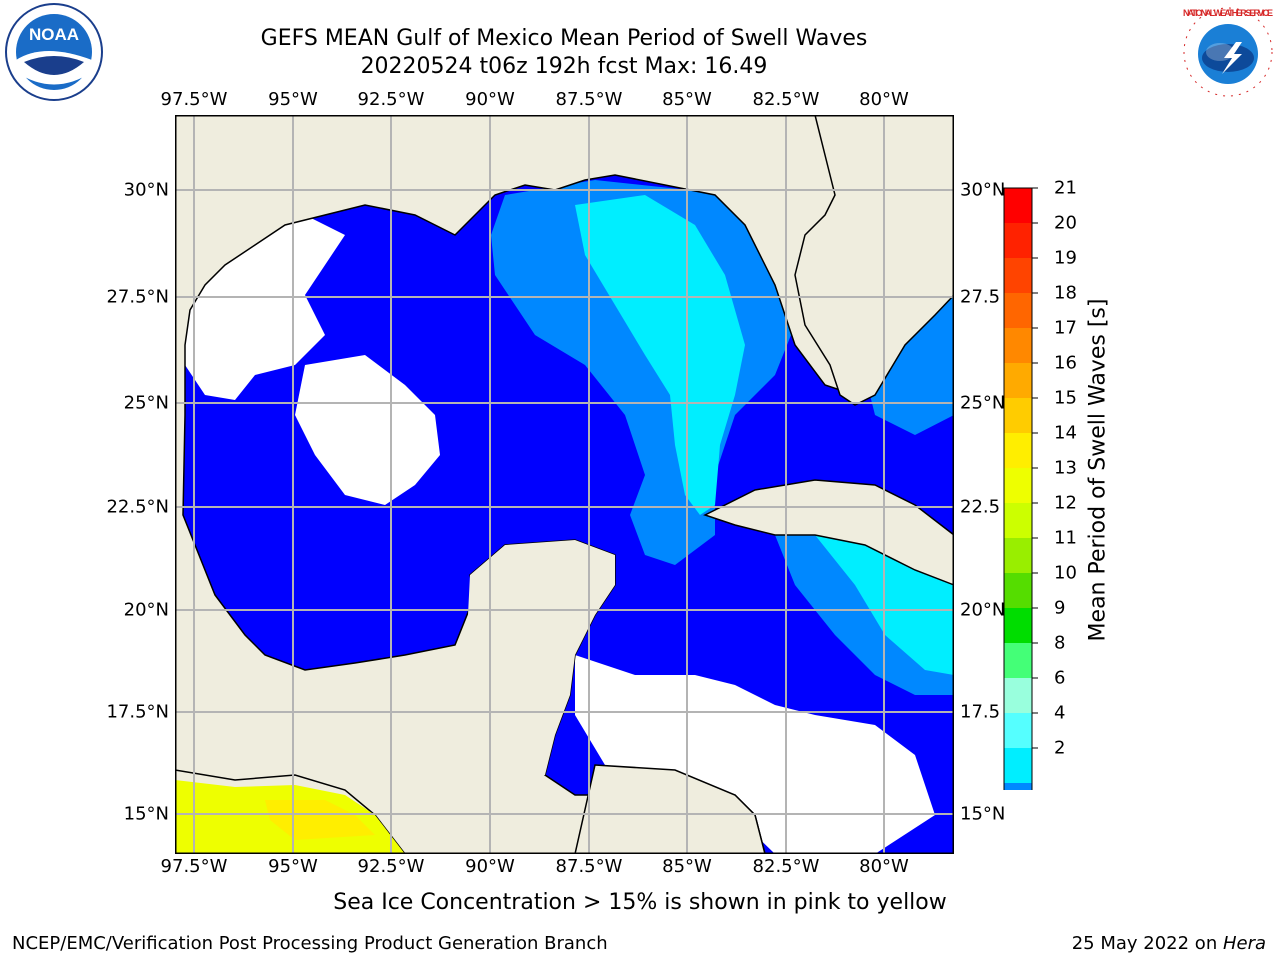  I want to click on noaa-logo: NOAA, so click(54, 52).